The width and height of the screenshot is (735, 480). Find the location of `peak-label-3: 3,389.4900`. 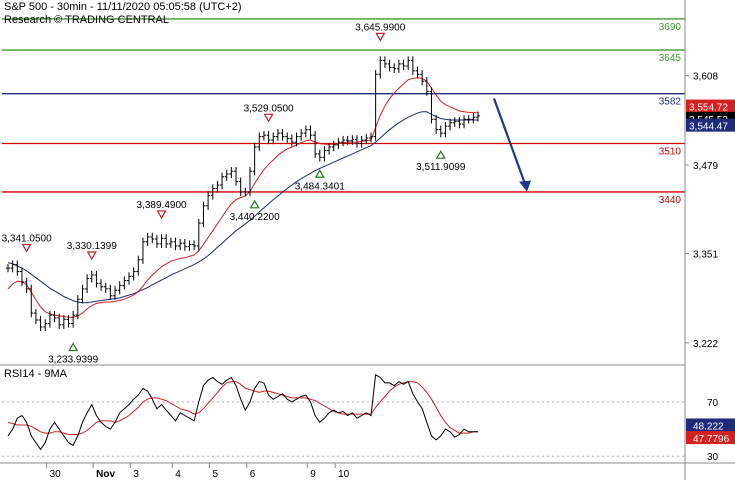

peak-label-3: 3,389.4900 is located at coordinates (162, 205).